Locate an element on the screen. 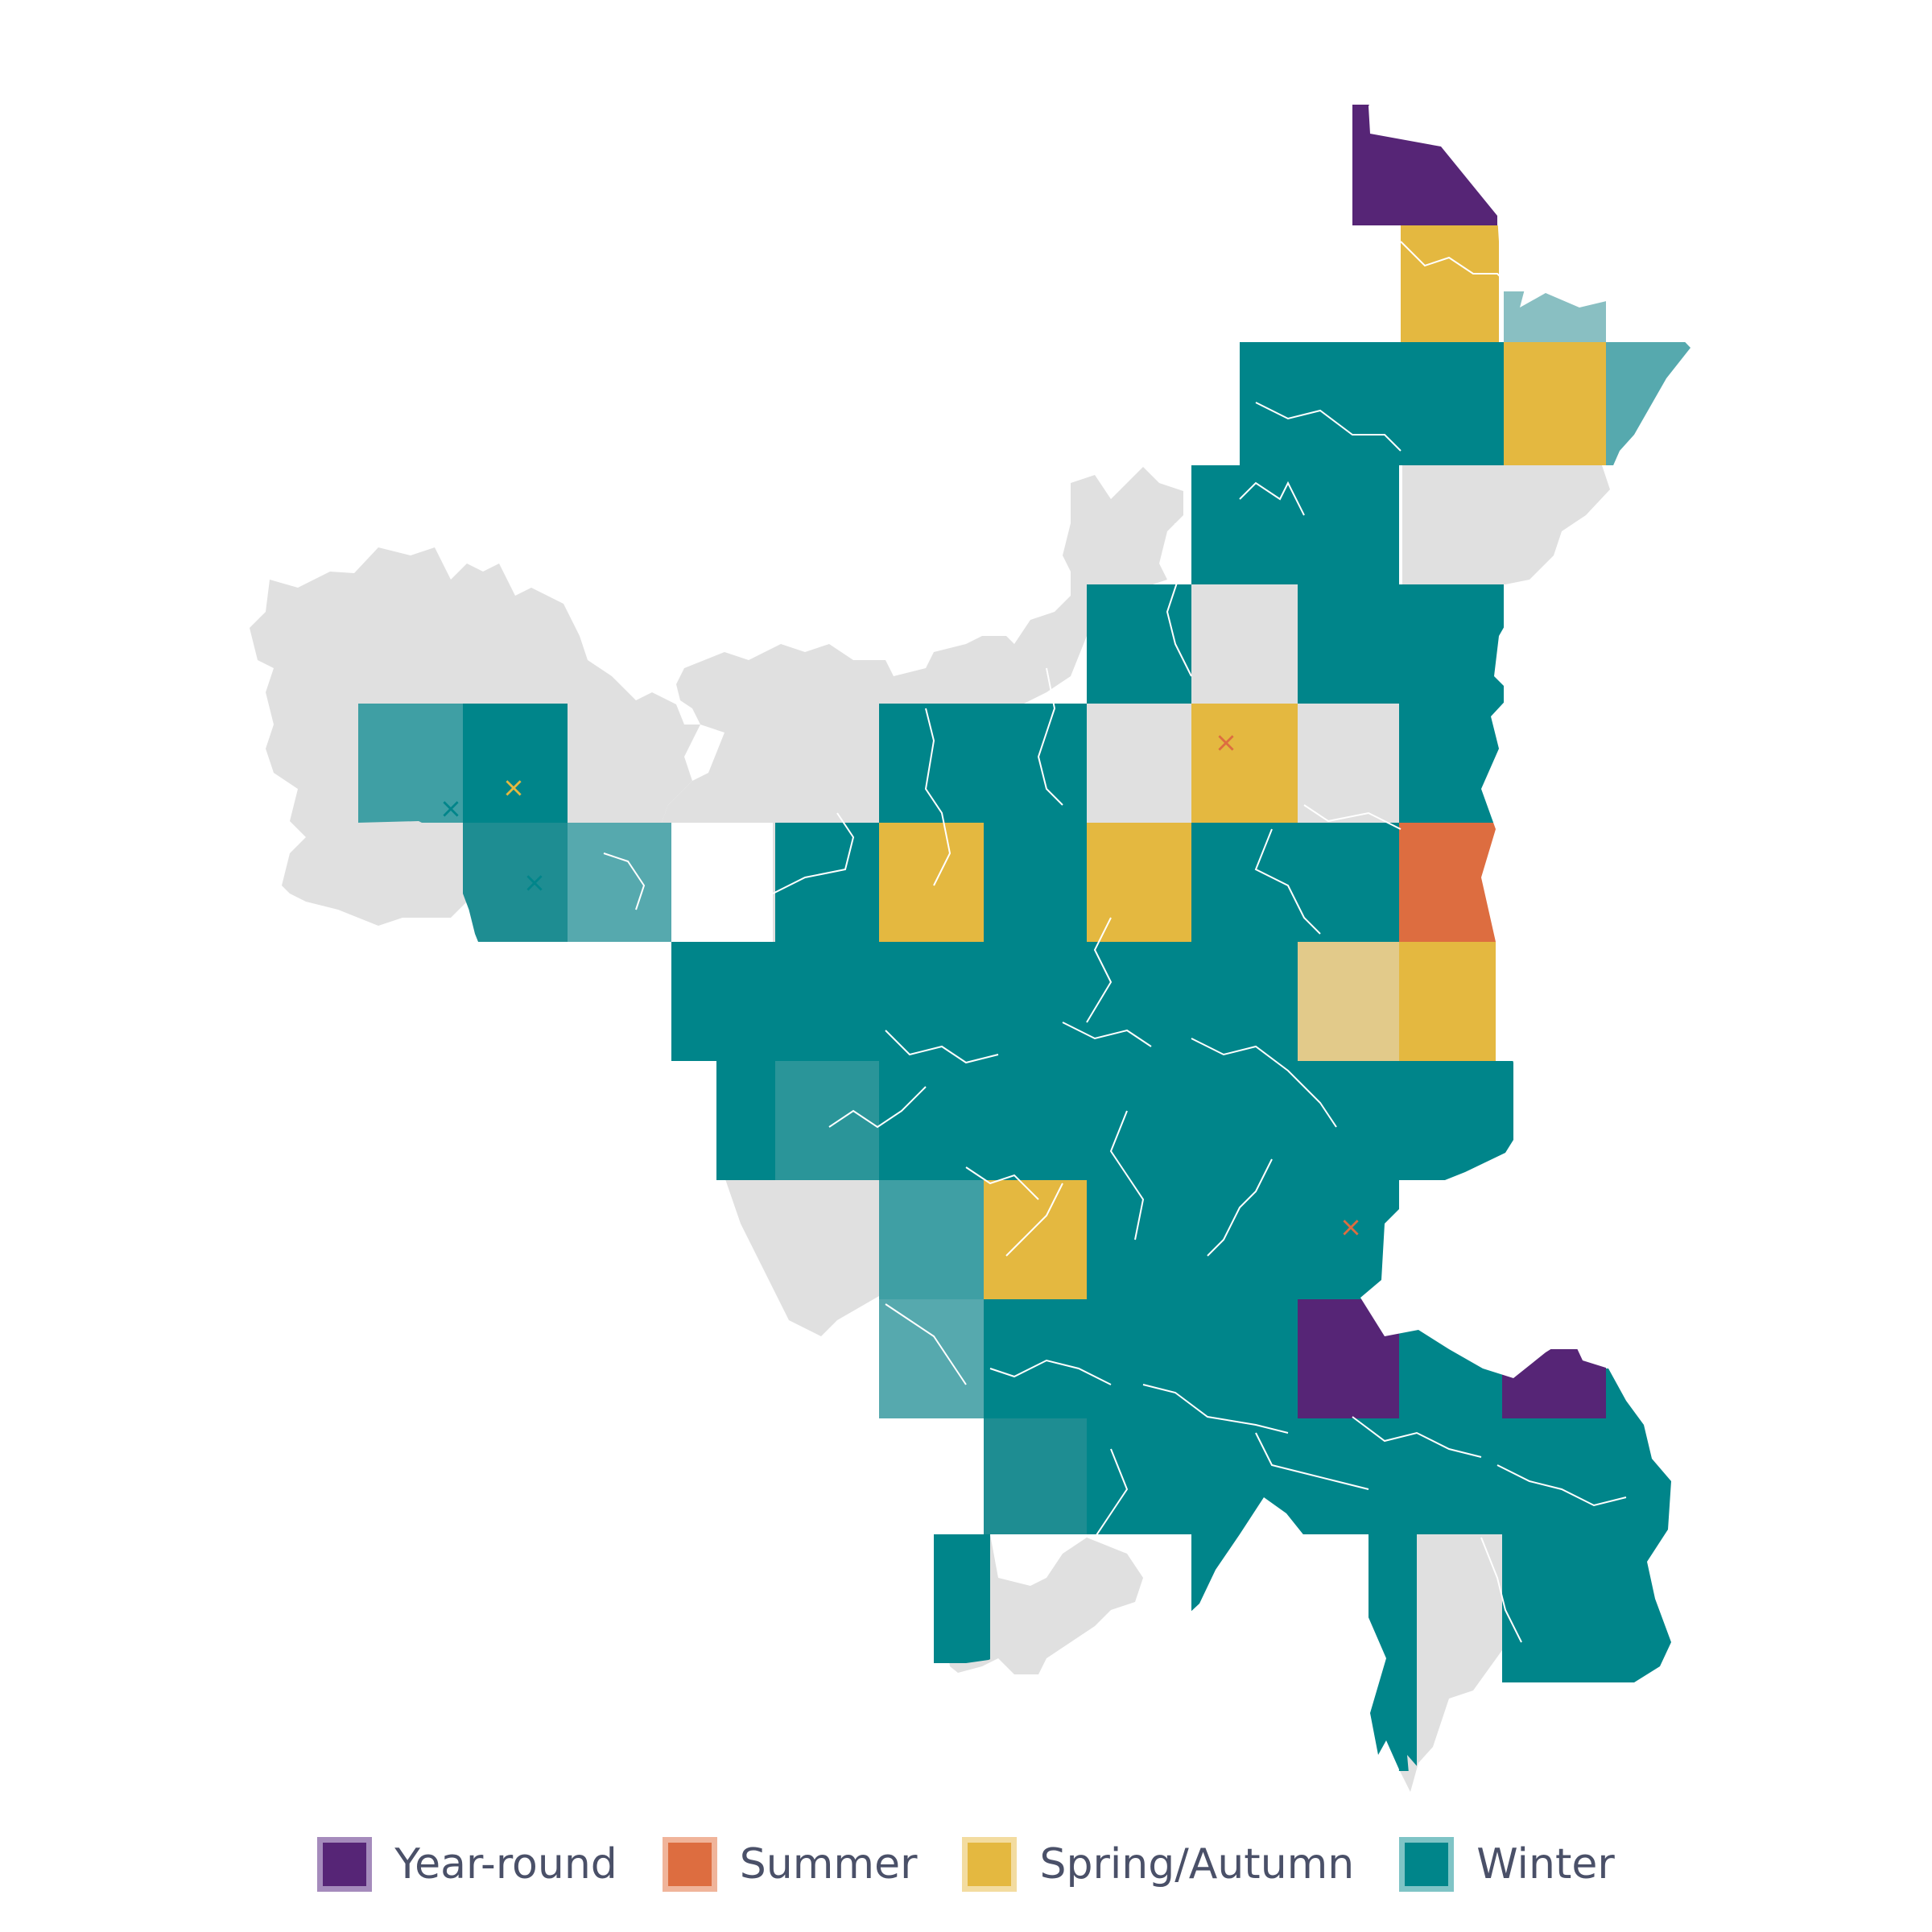 This screenshot has height=1932, width=1932. legend-label-summer: Summer is located at coordinates (828, 1864).